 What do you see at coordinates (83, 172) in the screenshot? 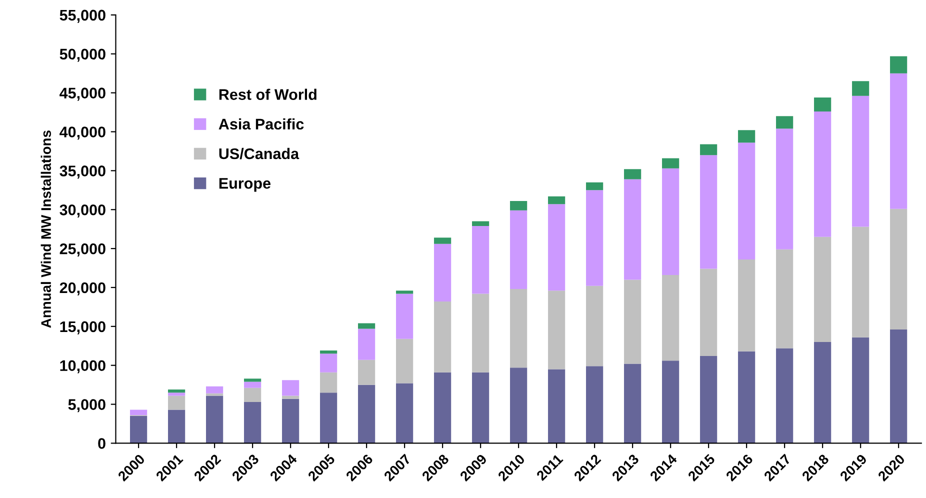
I see `y-tick-label: 35,000` at bounding box center [83, 172].